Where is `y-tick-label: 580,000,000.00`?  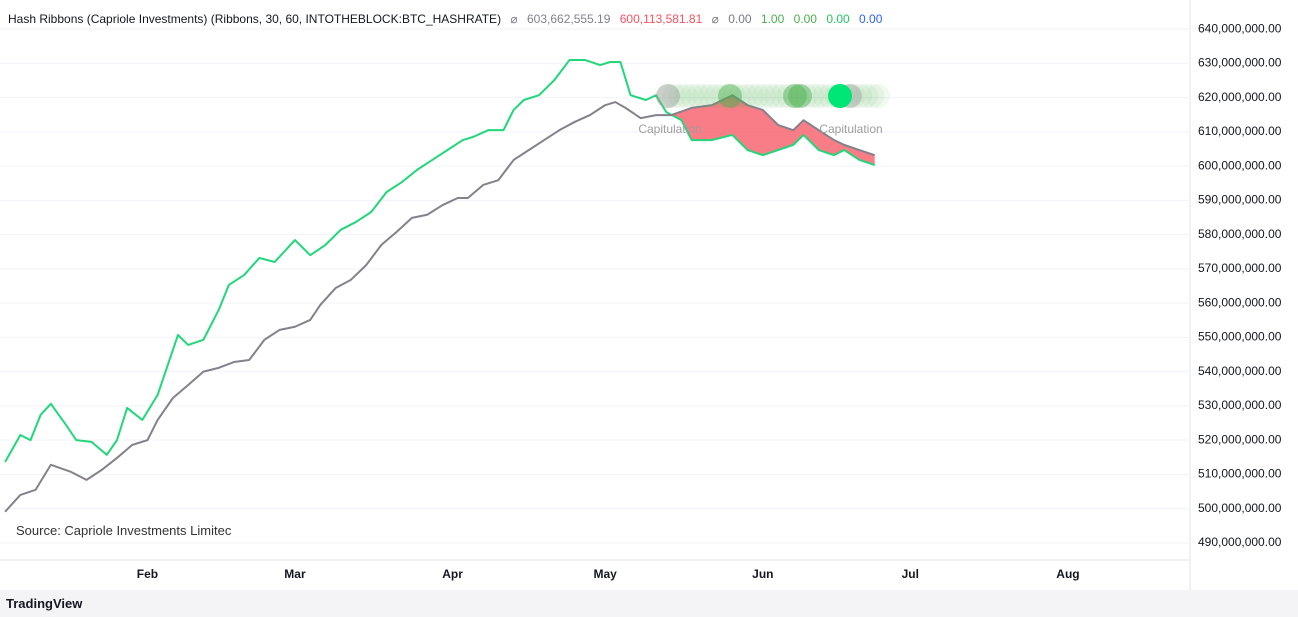
y-tick-label: 580,000,000.00 is located at coordinates (1240, 234).